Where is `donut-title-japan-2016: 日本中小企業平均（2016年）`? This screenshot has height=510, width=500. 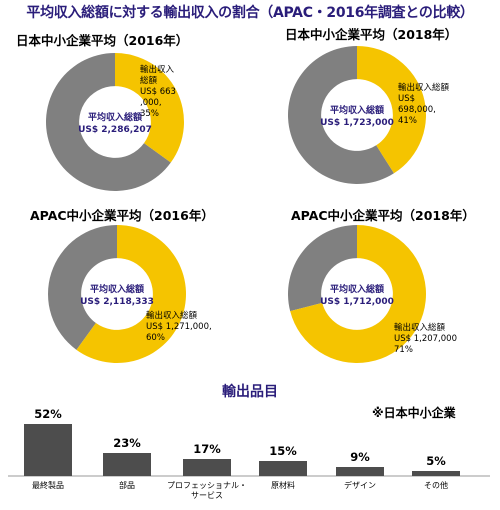 donut-title-japan-2016: 日本中小企業平均（2016年） is located at coordinates (102, 40).